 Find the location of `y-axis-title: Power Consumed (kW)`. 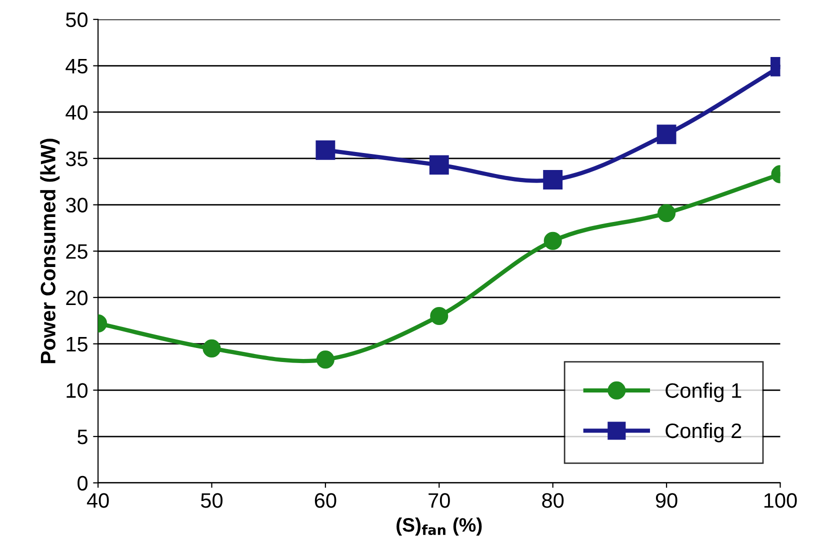

y-axis-title: Power Consumed (kW) is located at coordinates (50, 251).